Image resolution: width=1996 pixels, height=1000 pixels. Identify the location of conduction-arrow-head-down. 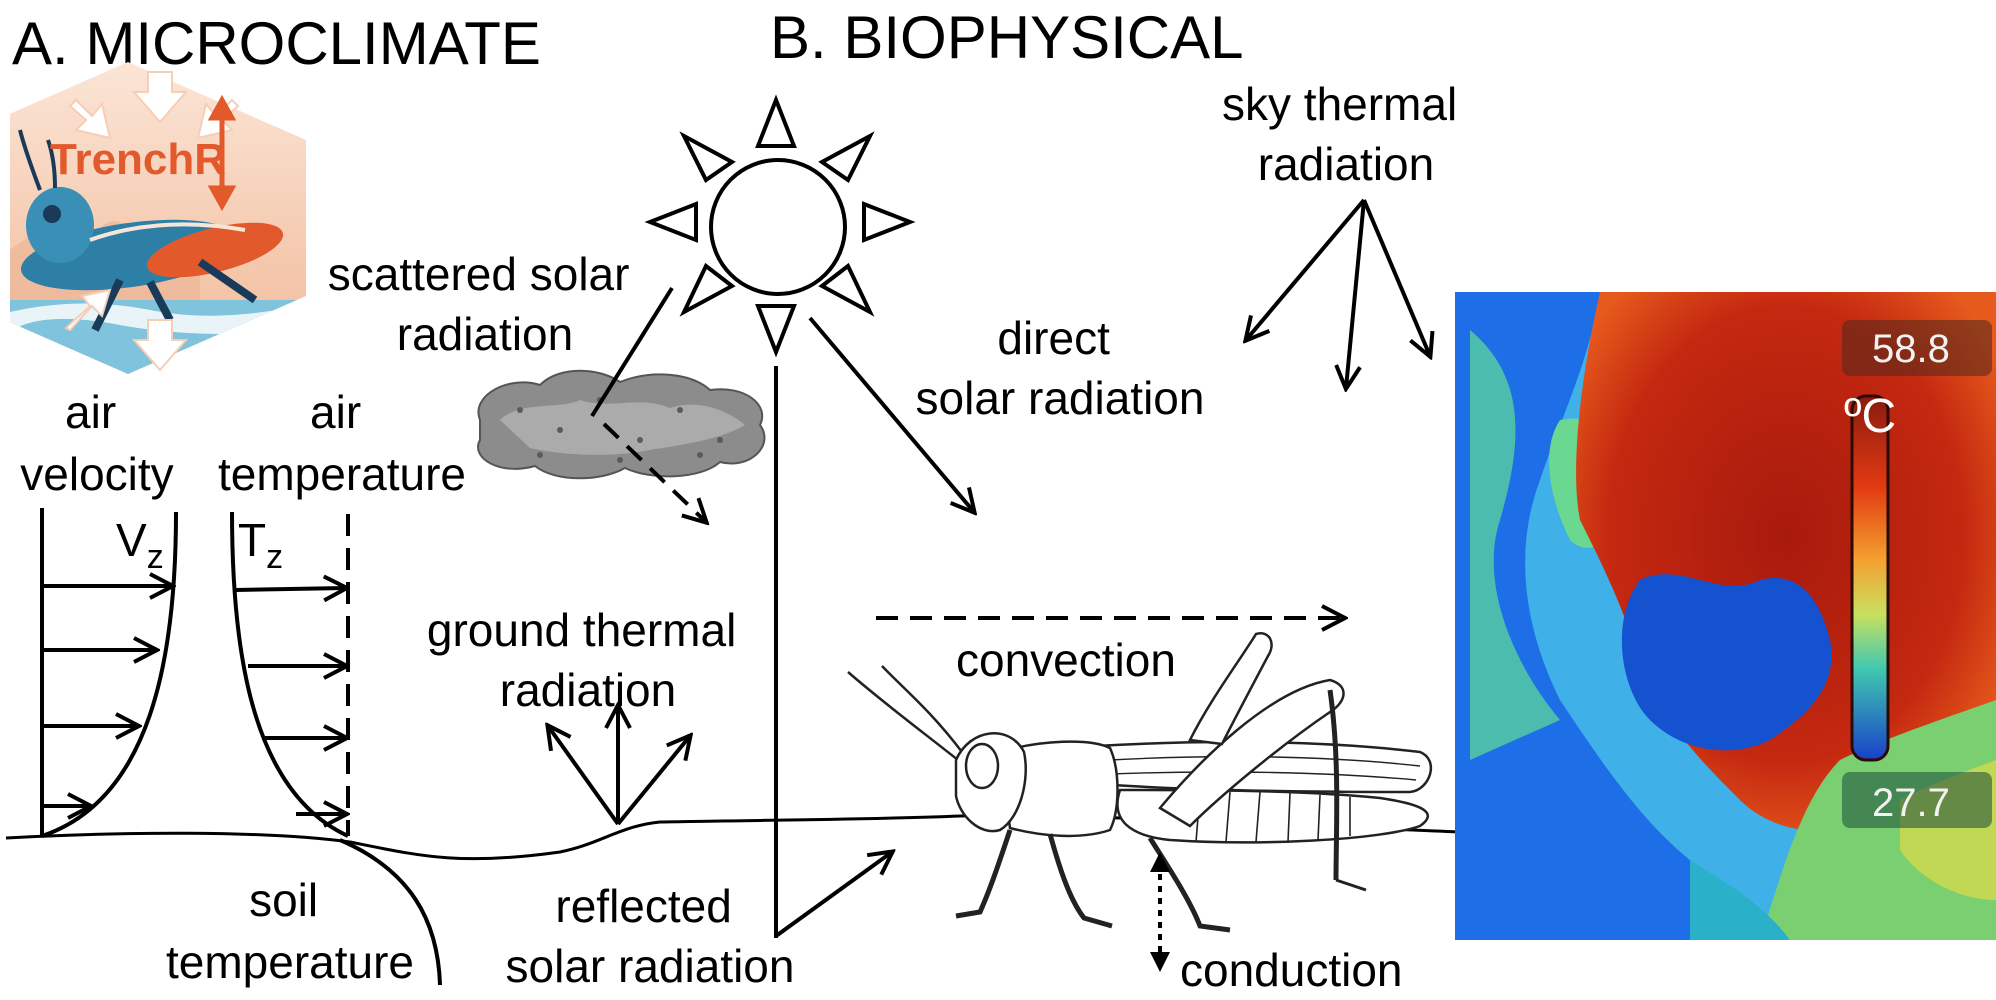
(1160, 962).